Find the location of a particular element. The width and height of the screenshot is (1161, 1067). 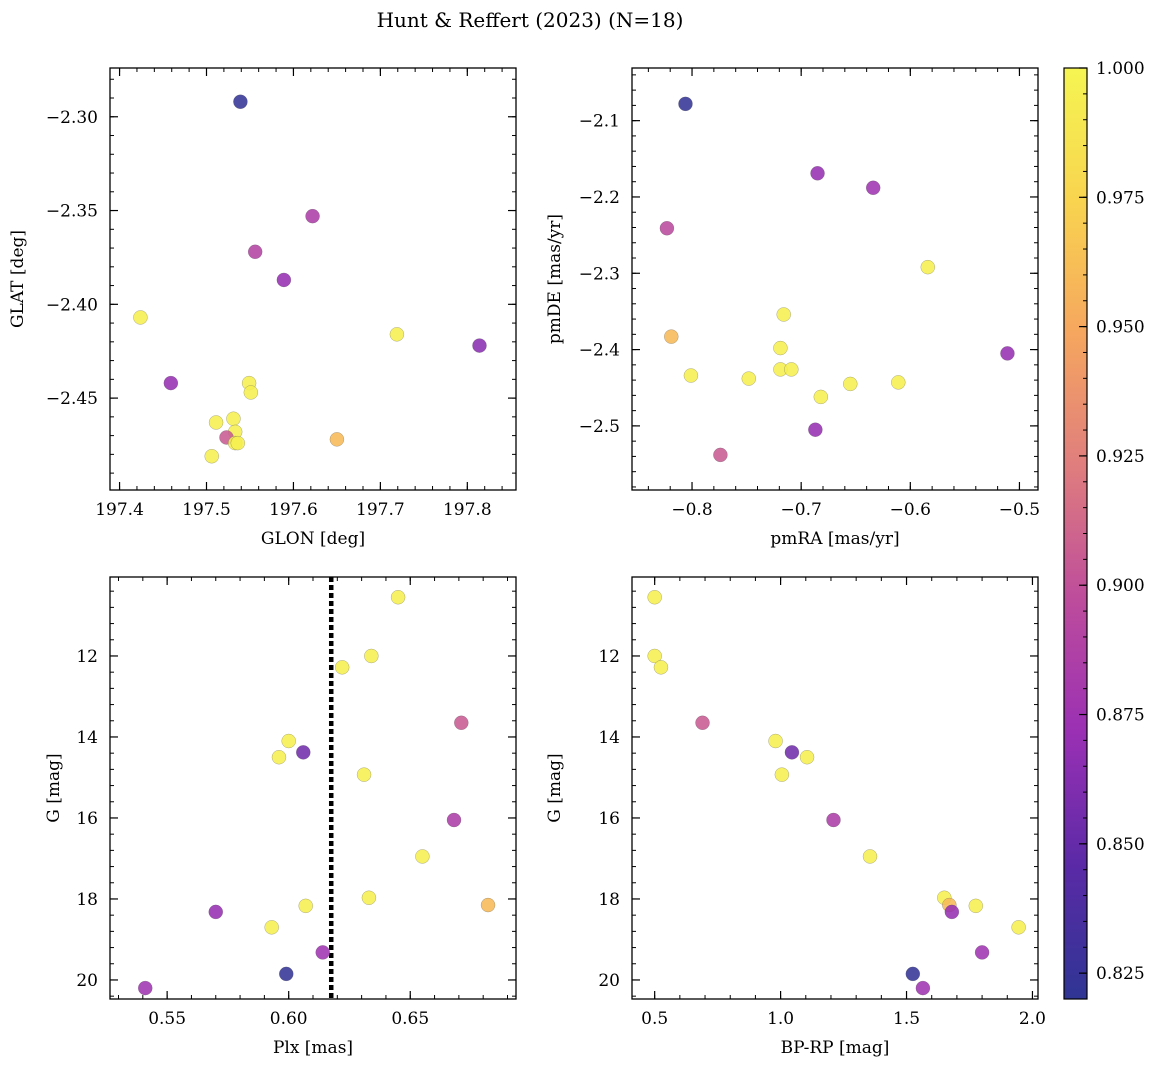

y-tick-label: 12 is located at coordinates (609, 657).